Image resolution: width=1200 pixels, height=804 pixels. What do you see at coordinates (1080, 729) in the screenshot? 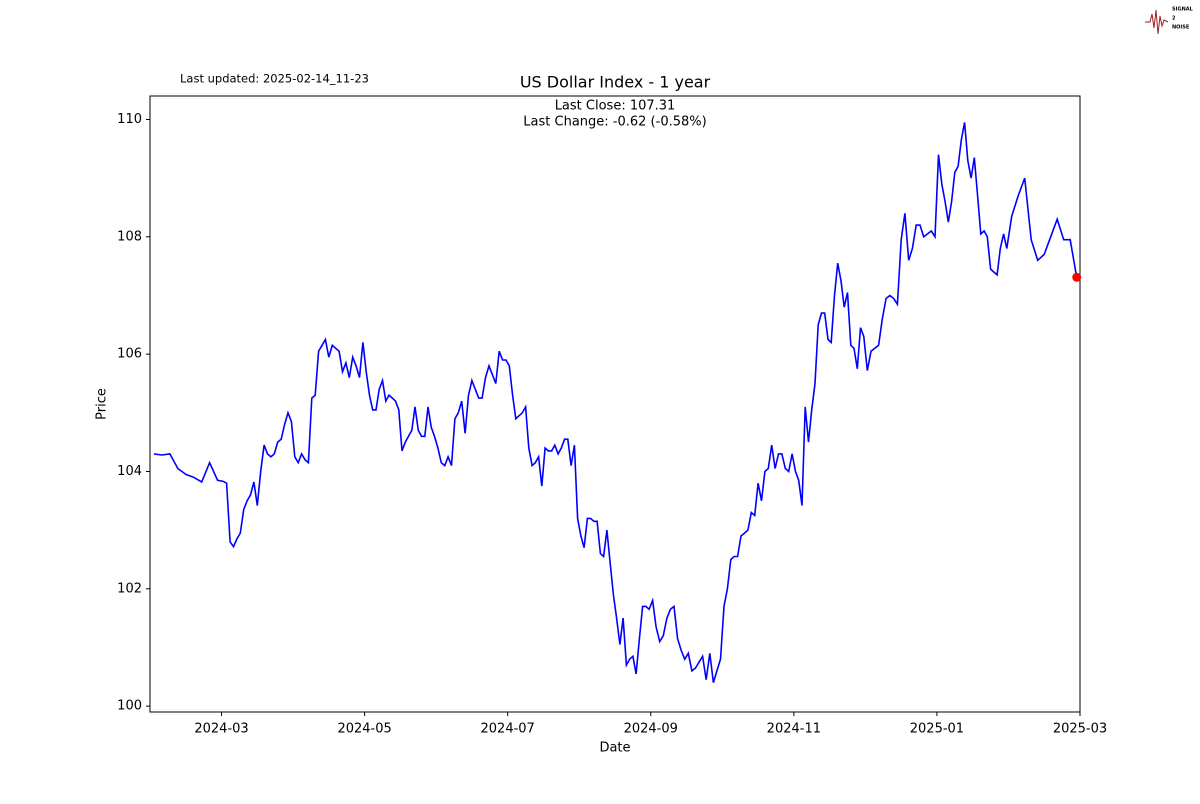
I see `x-tick-label: 2025-03` at bounding box center [1080, 729].